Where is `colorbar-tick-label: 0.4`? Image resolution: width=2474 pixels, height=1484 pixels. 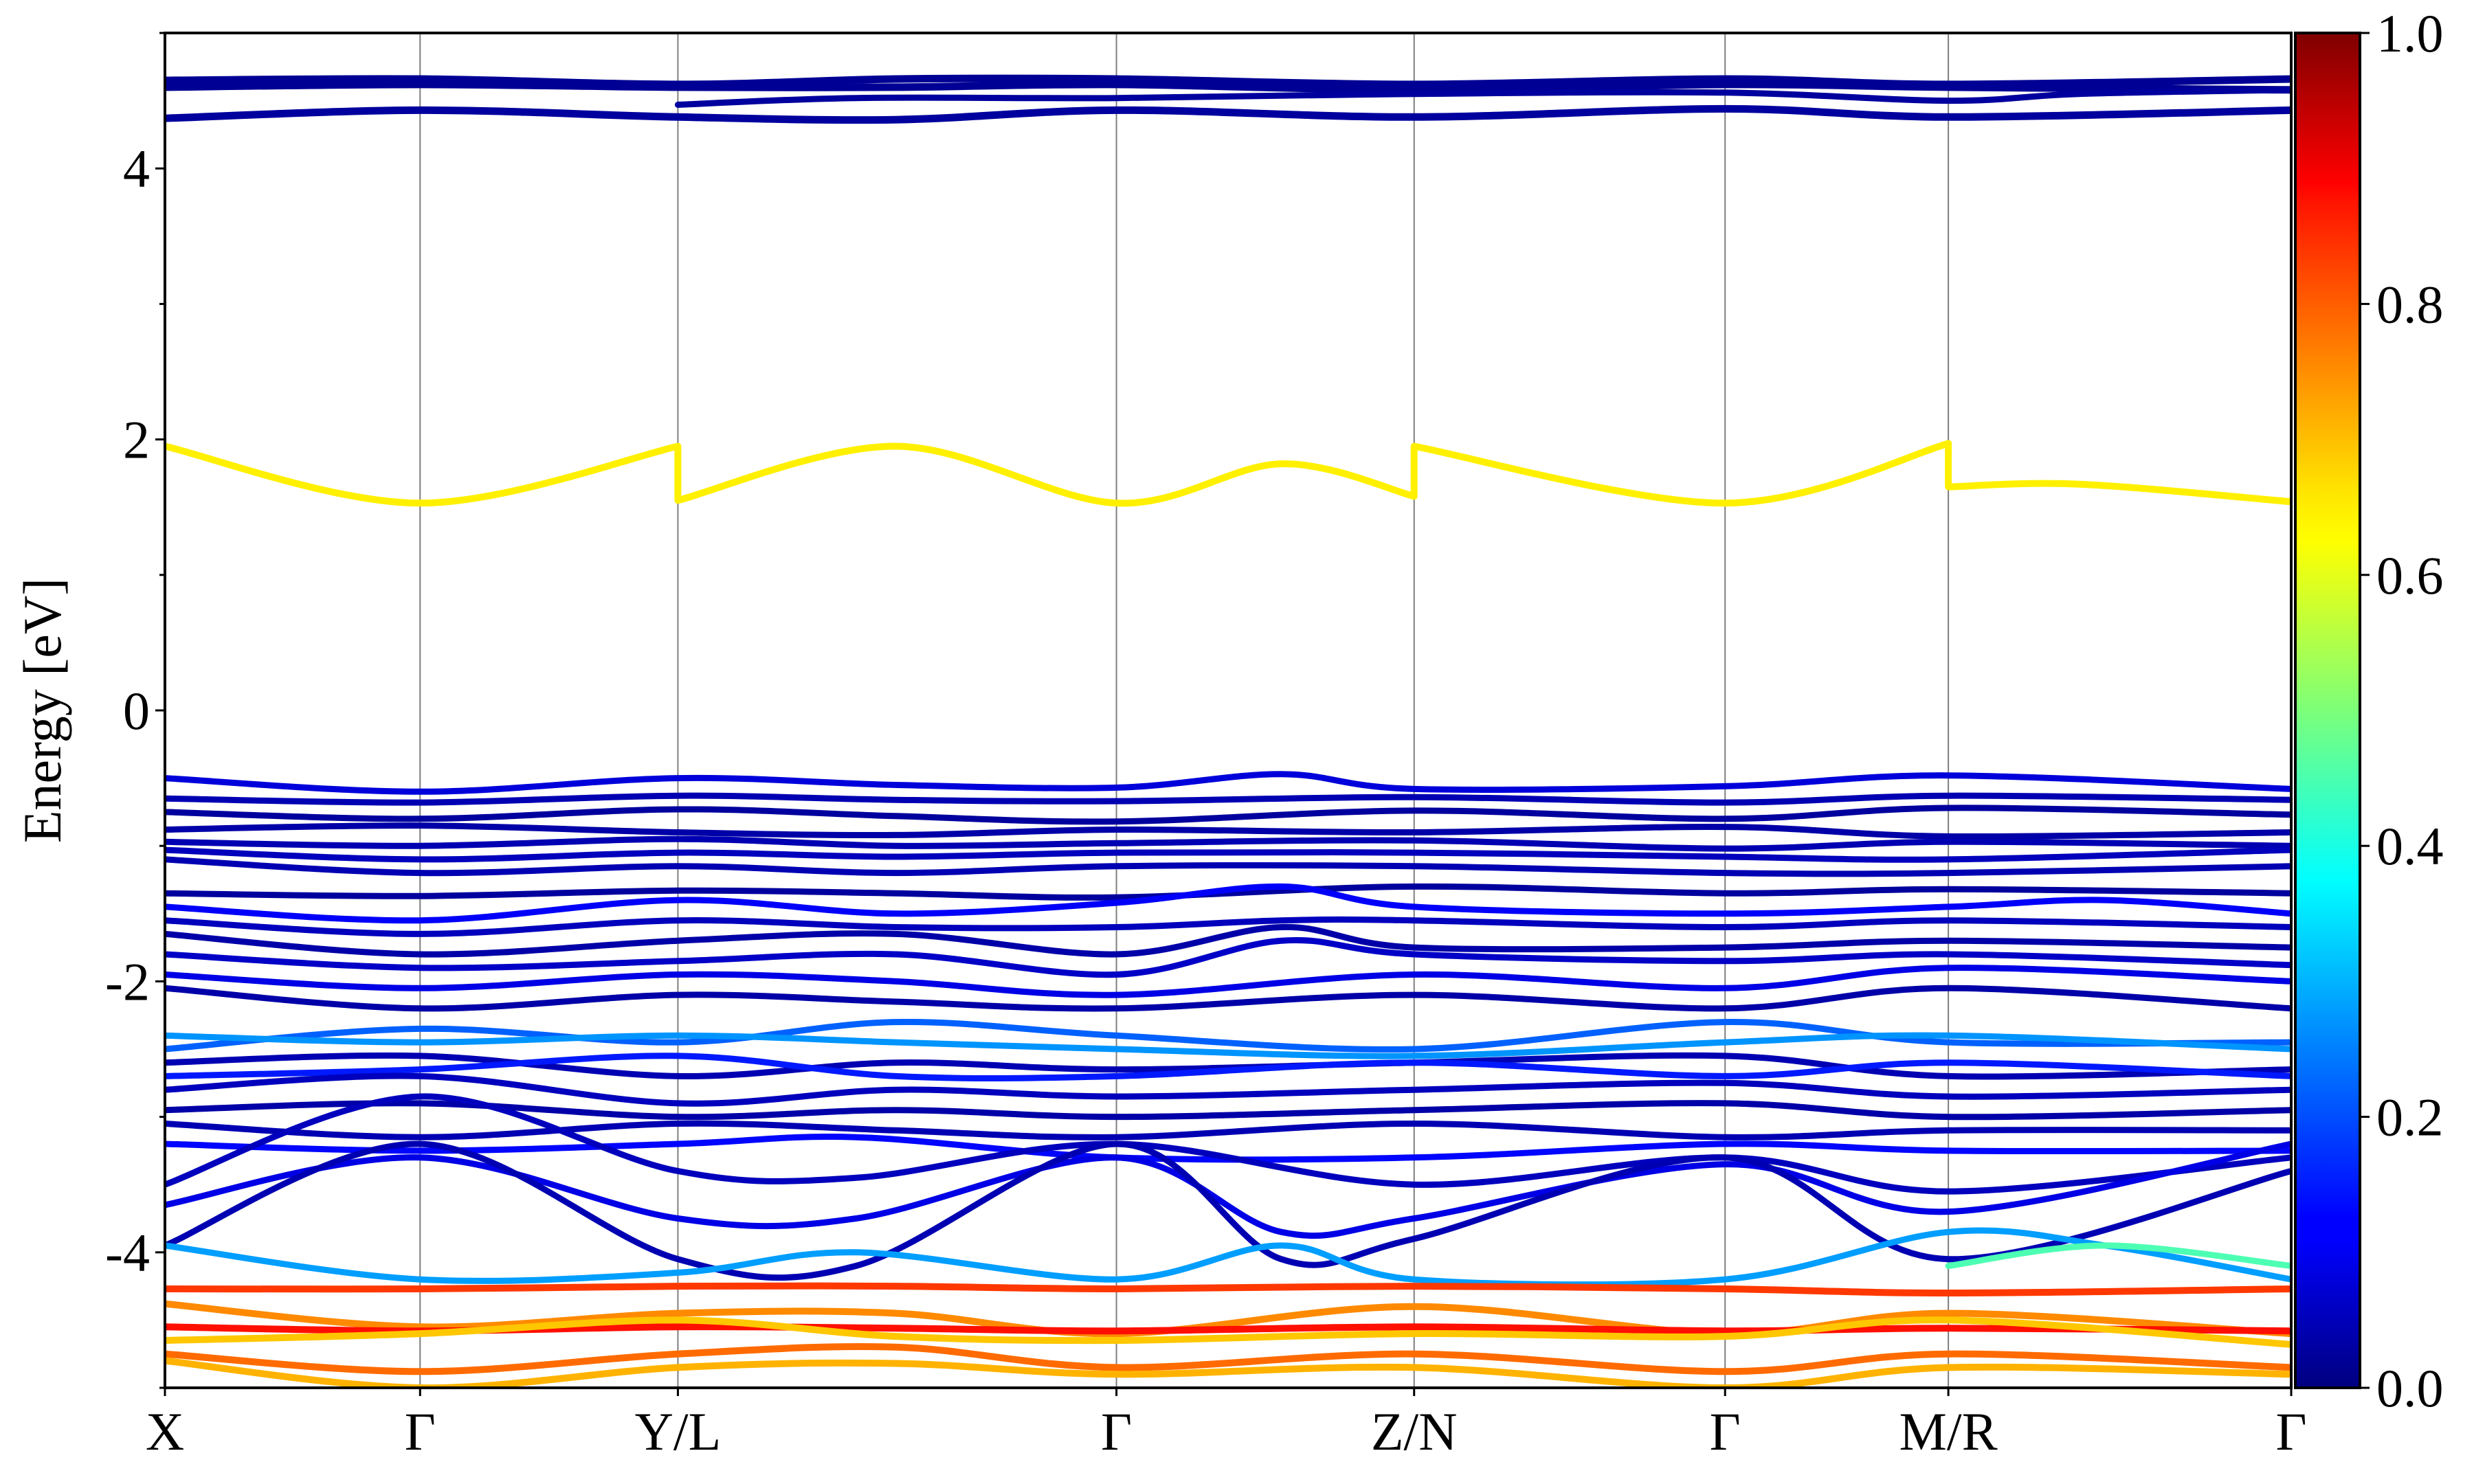
colorbar-tick-label: 0.4 is located at coordinates (2410, 846).